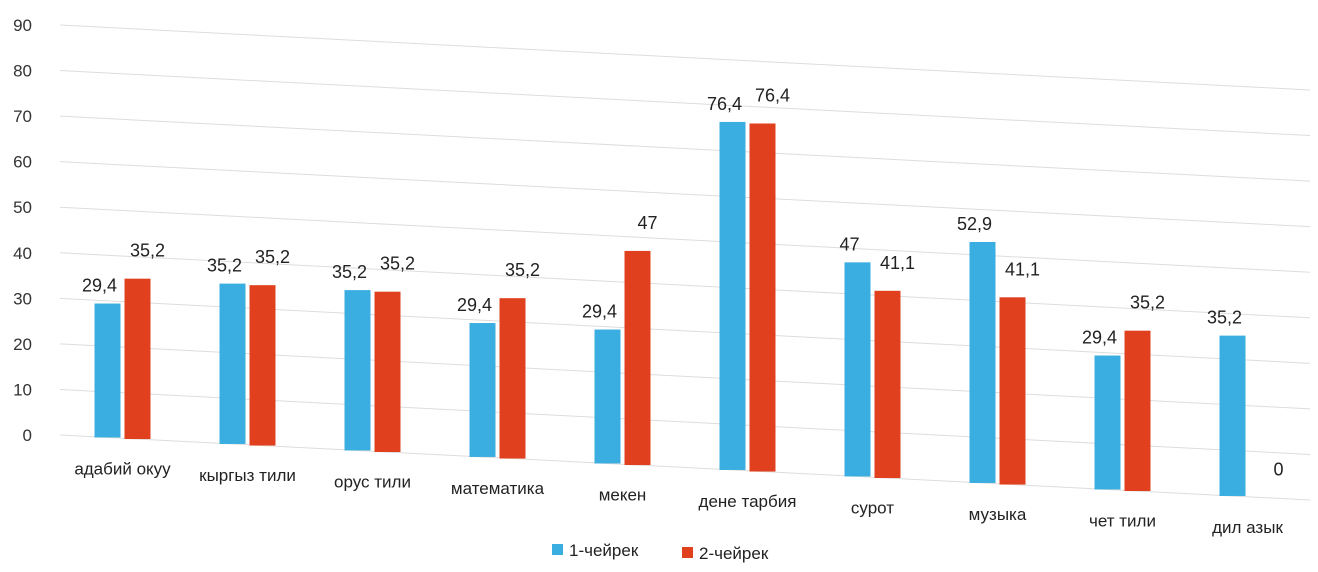 Image resolution: width=1318 pixels, height=572 pixels. Describe the element at coordinates (998, 514) in the screenshot. I see `x-category-label: музыка` at that location.